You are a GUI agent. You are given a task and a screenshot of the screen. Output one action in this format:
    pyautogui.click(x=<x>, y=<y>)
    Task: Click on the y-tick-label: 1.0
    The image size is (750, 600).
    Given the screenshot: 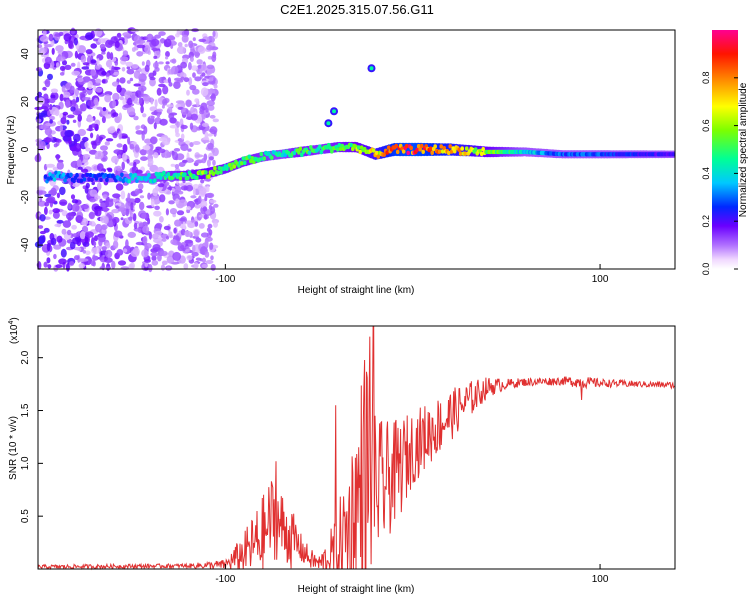 What is the action you would take?
    pyautogui.click(x=25, y=463)
    